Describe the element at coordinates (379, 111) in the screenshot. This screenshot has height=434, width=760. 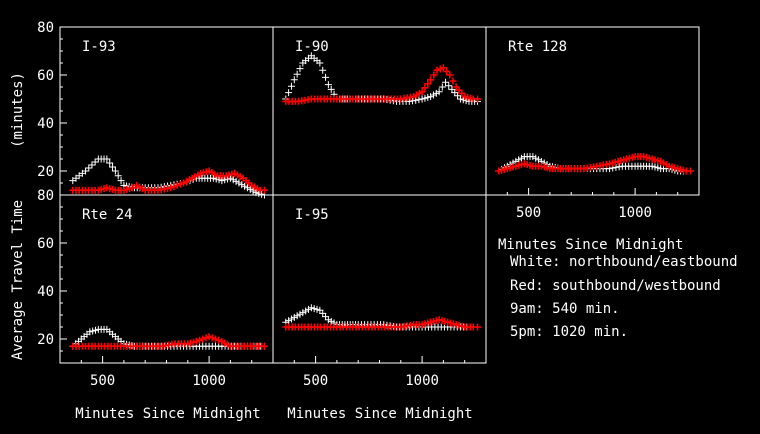
I see `panel-i-90: I-90` at that location.